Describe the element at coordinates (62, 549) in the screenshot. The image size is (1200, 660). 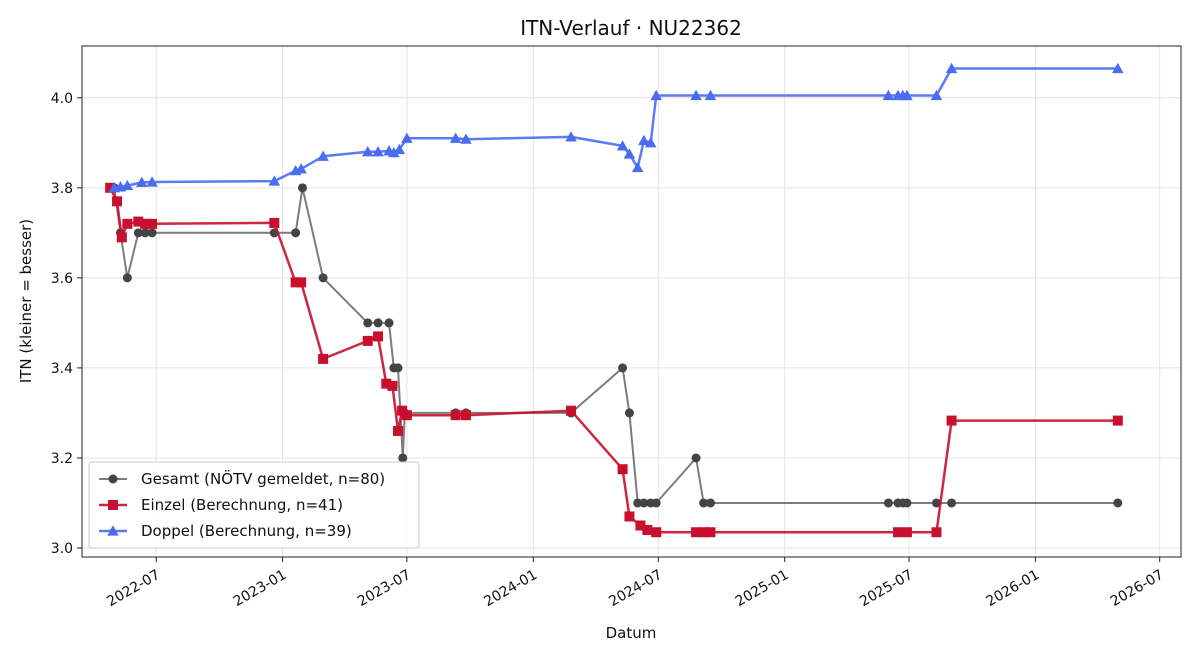
I see `y-tick-label: 3.0` at that location.